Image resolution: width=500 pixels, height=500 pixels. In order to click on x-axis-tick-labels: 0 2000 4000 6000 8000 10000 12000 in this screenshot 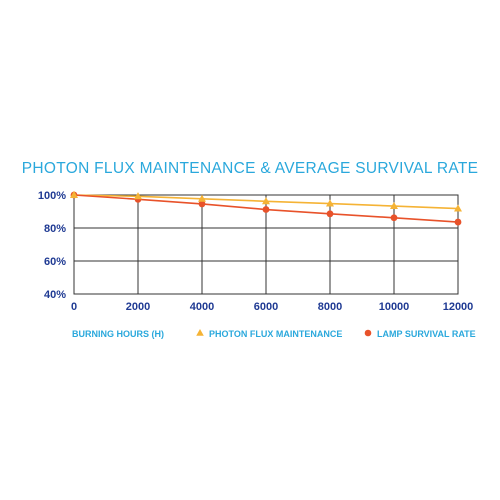, I will do `click(272, 307)`.